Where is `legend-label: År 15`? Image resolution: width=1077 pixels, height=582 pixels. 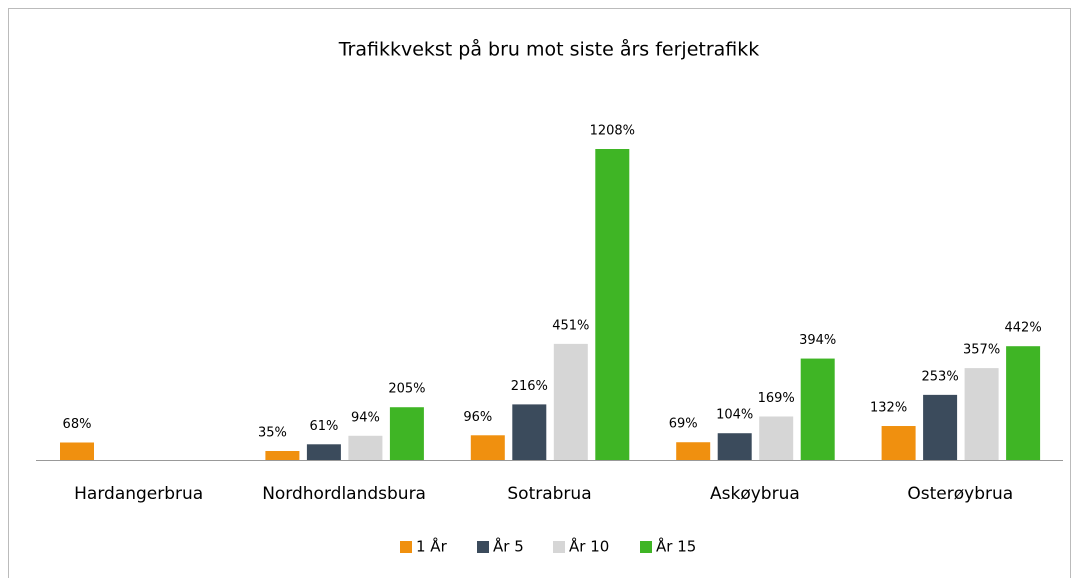
legend-label: År 15 is located at coordinates (676, 546).